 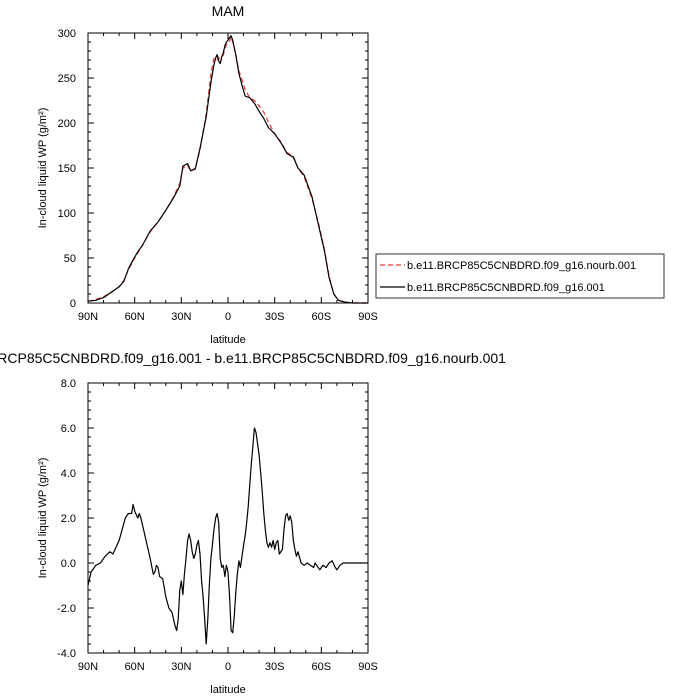 What do you see at coordinates (68, 564) in the screenshot?
I see `bottom-y-tick-label: 0.0` at bounding box center [68, 564].